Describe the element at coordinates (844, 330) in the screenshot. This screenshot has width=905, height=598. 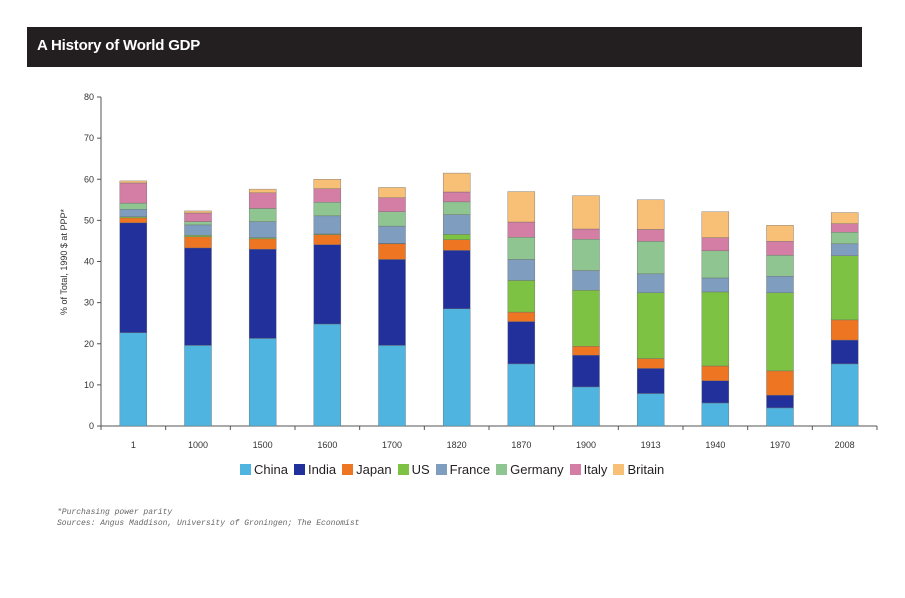
I see `bar-segment-japan-2008` at that location.